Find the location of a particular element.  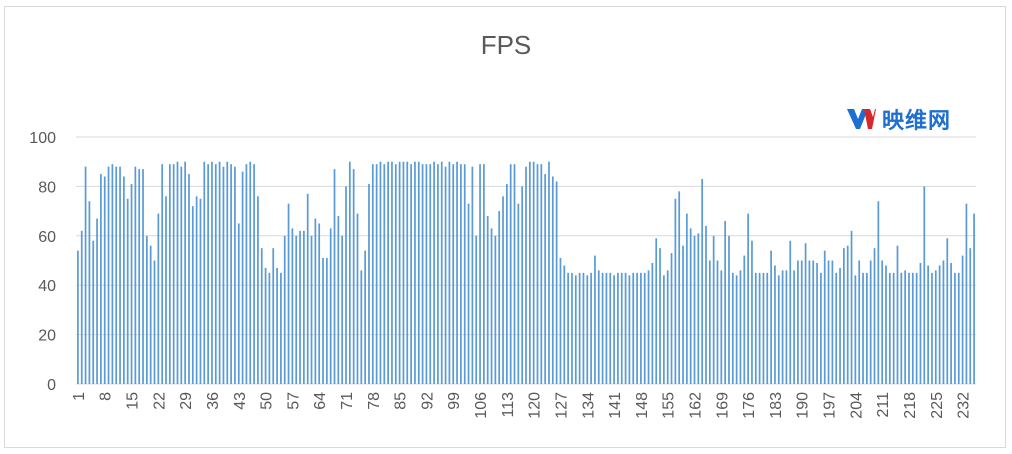

x-tick-label: 64 is located at coordinates (320, 401).